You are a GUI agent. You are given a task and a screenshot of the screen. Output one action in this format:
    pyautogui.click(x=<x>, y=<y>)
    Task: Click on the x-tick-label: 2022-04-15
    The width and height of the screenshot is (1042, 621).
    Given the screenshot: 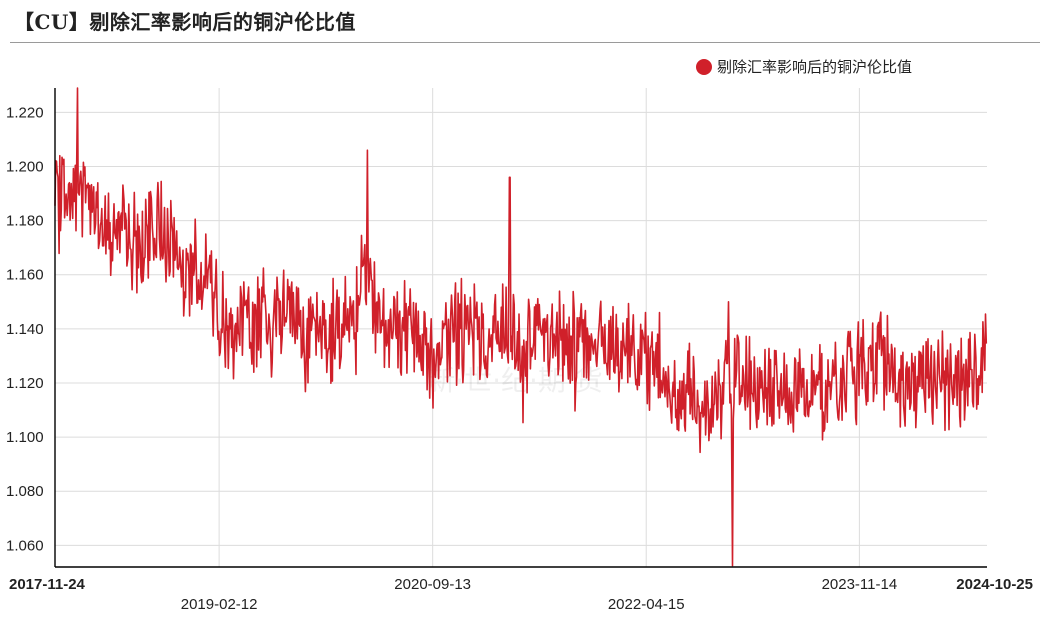 What is the action you would take?
    pyautogui.click(x=646, y=604)
    